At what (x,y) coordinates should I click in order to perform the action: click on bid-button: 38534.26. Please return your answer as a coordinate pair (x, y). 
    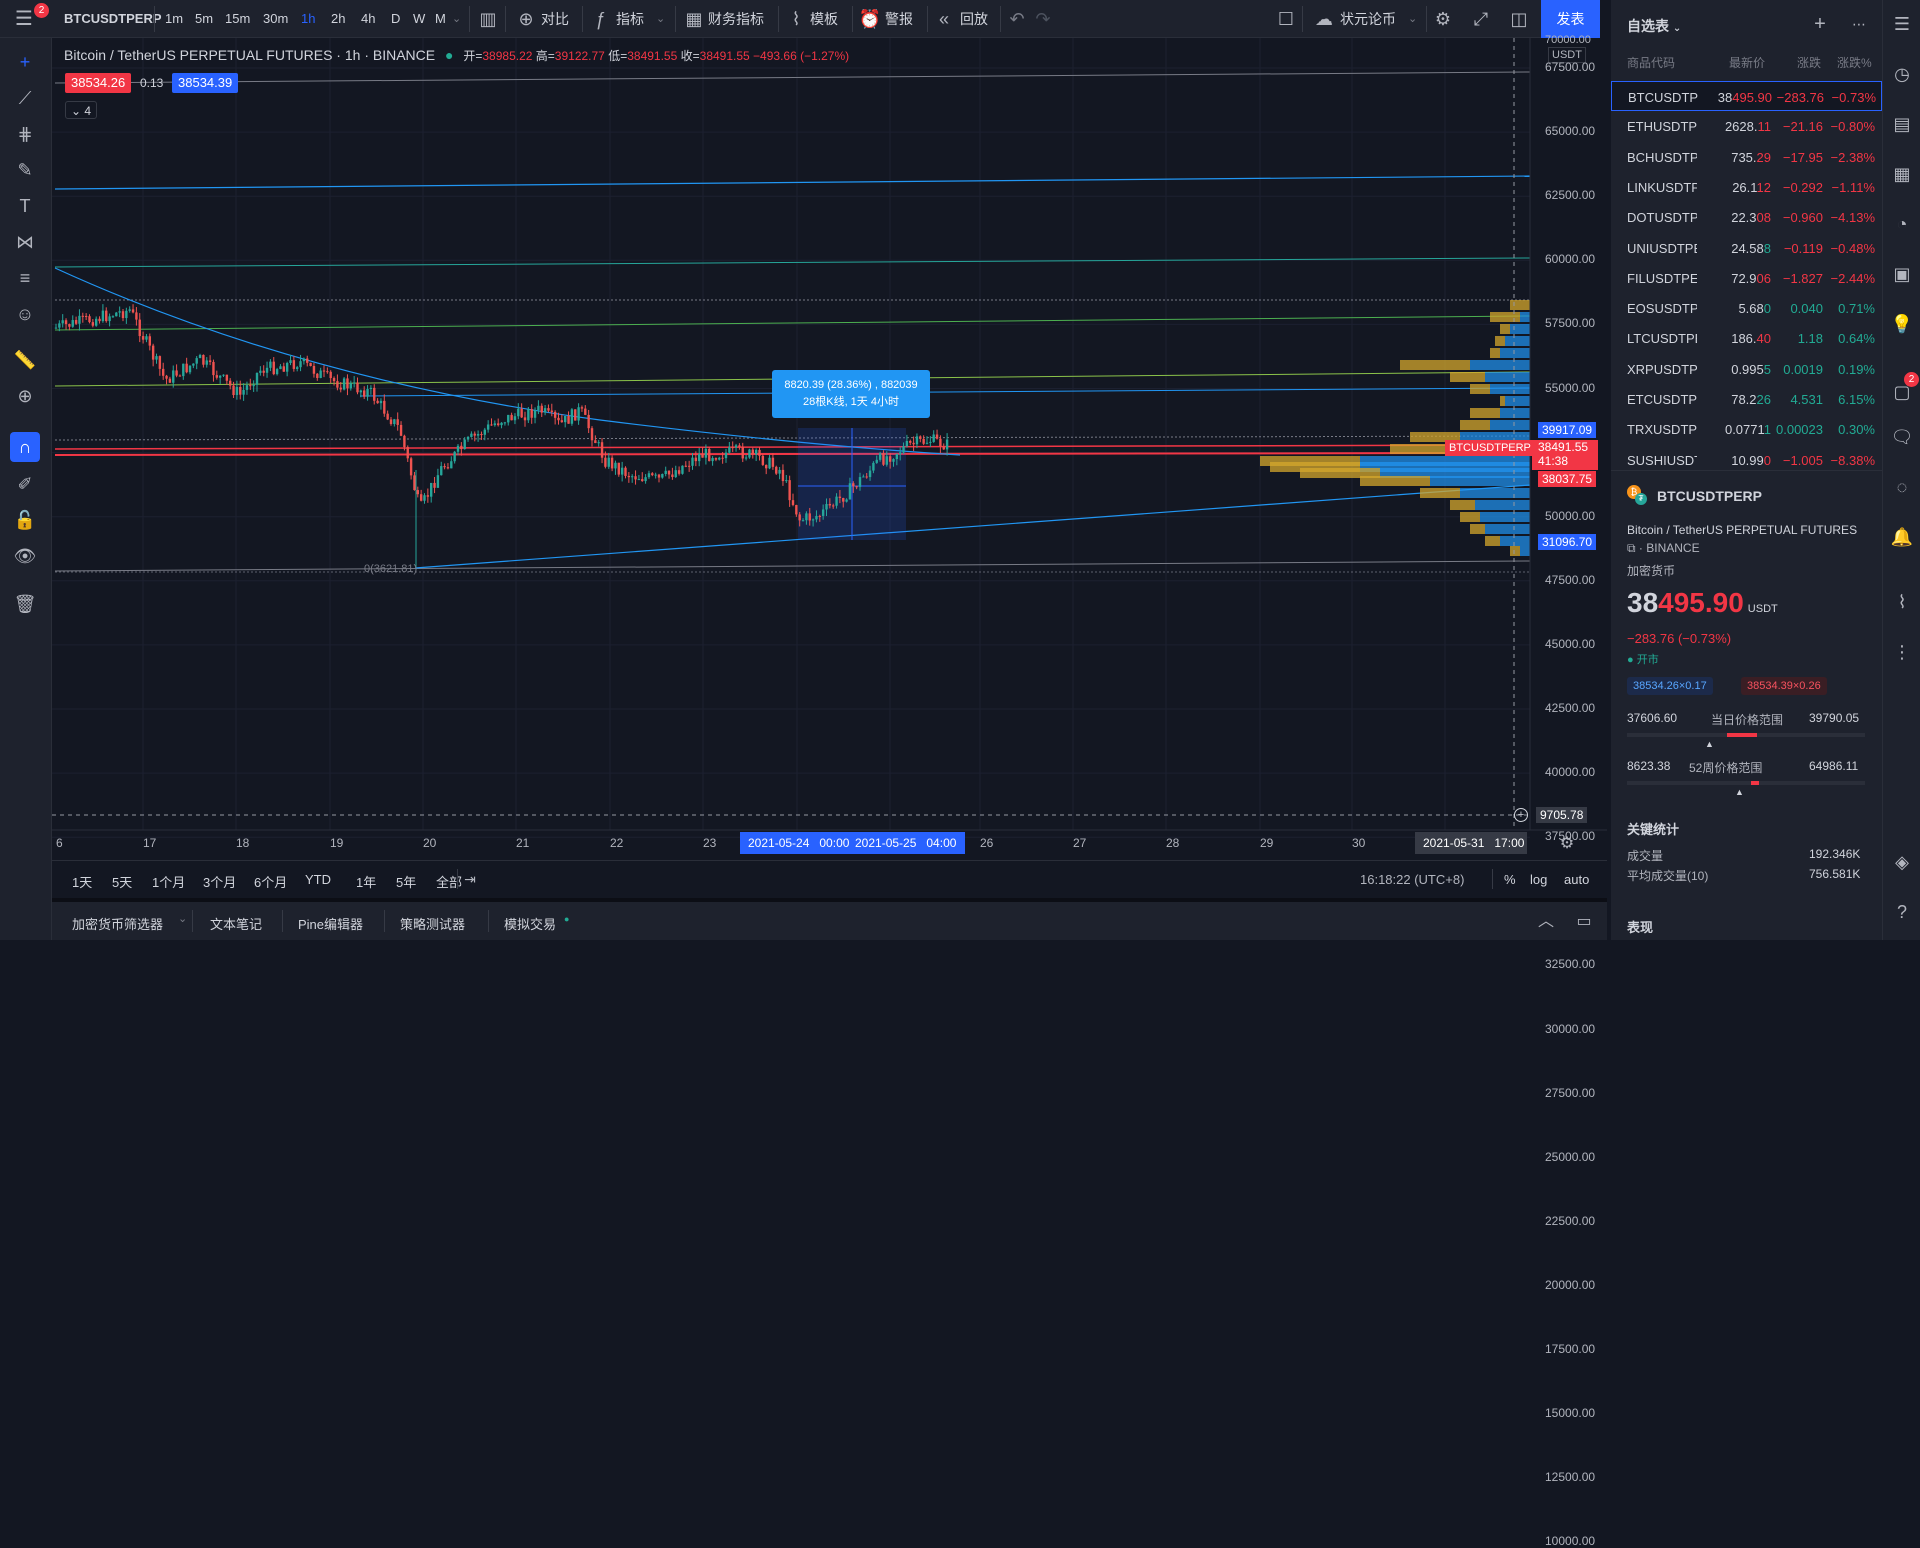
    Looking at the image, I should click on (98, 83).